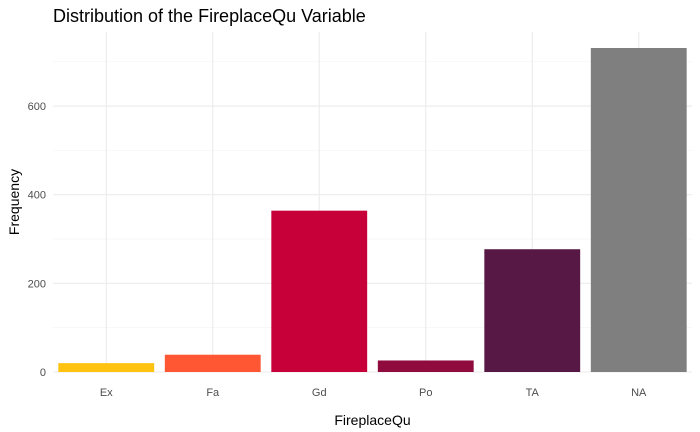  What do you see at coordinates (43, 373) in the screenshot?
I see `y-tick-label: 0` at bounding box center [43, 373].